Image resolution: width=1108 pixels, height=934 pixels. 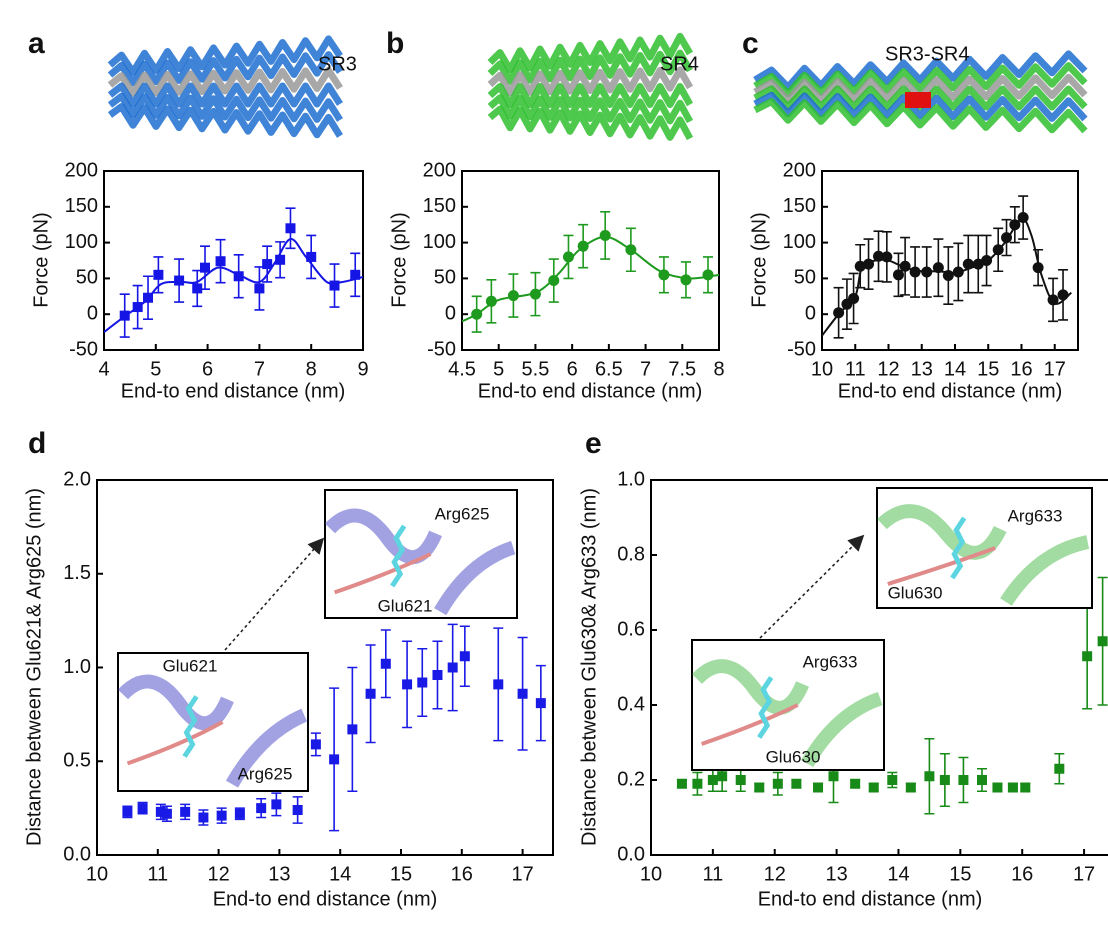 What do you see at coordinates (805, 278) in the screenshot?
I see `y-tick-label: 50` at bounding box center [805, 278].